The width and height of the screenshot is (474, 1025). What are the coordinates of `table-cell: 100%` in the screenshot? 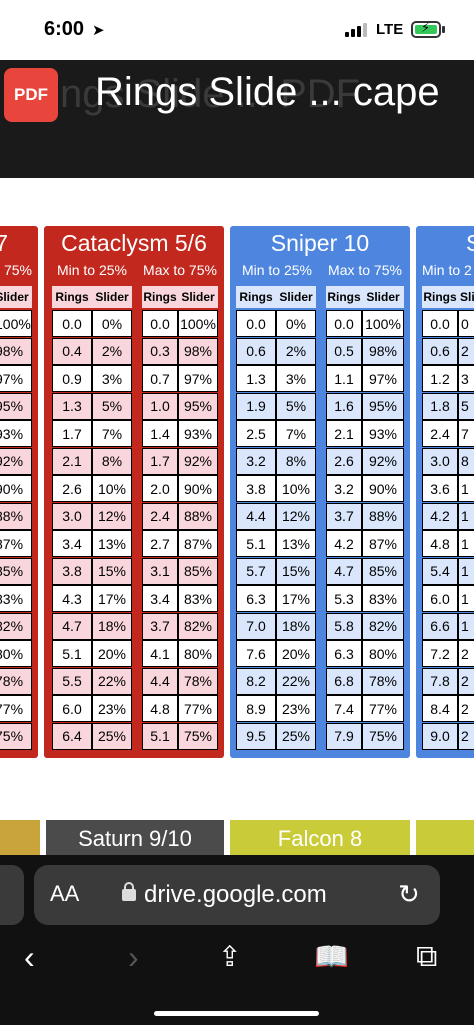 It's located at (198, 323).